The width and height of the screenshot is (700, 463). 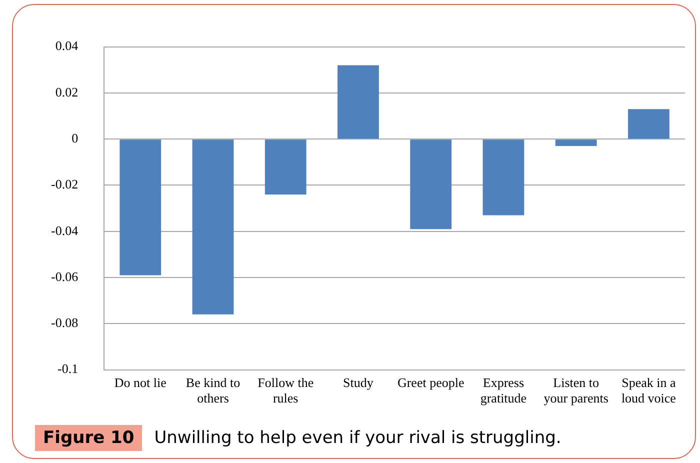 I want to click on x-tick-label: Express gratitude, so click(x=503, y=390).